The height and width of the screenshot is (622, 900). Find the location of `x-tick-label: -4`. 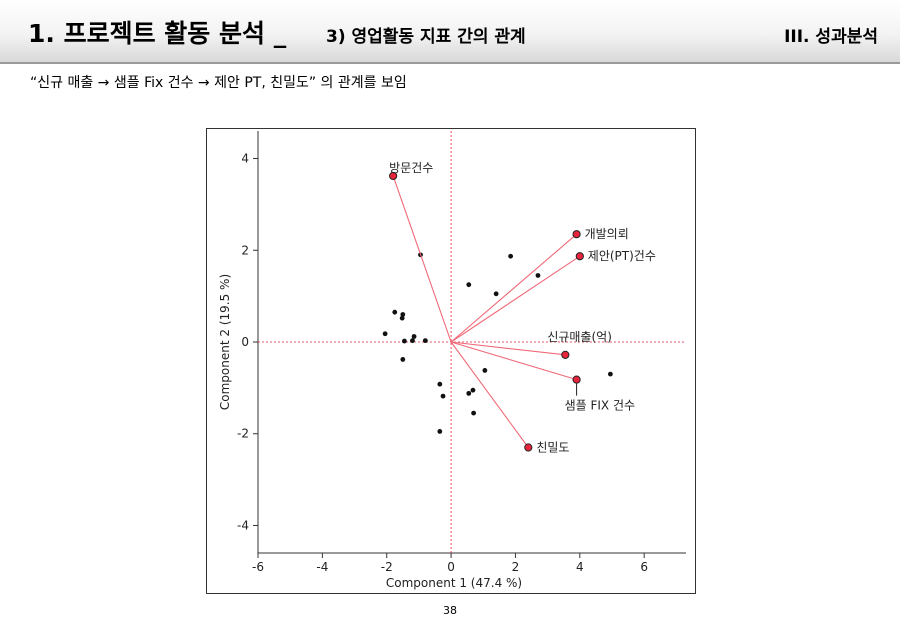

x-tick-label: -4 is located at coordinates (322, 567).